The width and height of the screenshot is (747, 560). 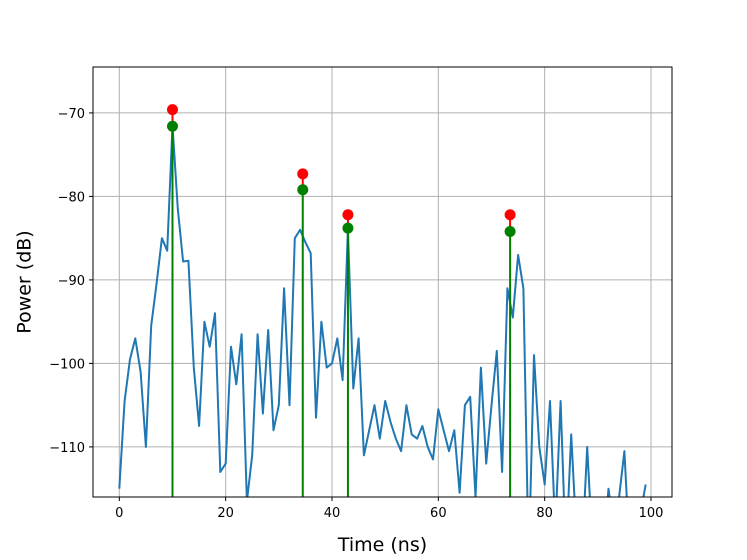 I want to click on y-axis: −110 −100 −90 −80 −70, so click(x=71, y=281).